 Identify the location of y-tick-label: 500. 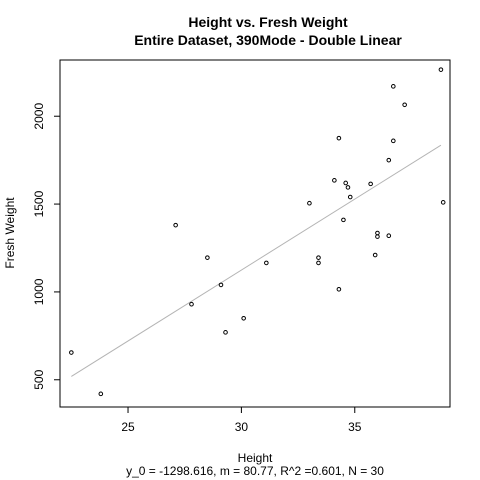
(39, 379).